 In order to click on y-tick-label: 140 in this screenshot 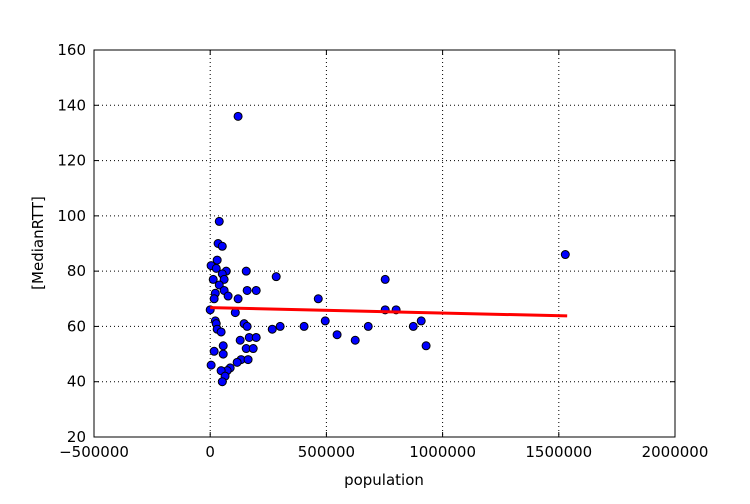, I will do `click(71, 105)`.